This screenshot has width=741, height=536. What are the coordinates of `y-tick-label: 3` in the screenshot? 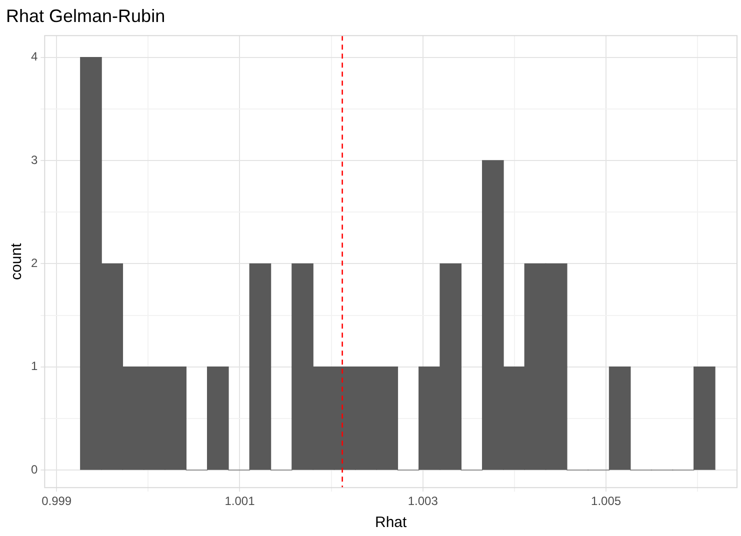 It's located at (34, 159).